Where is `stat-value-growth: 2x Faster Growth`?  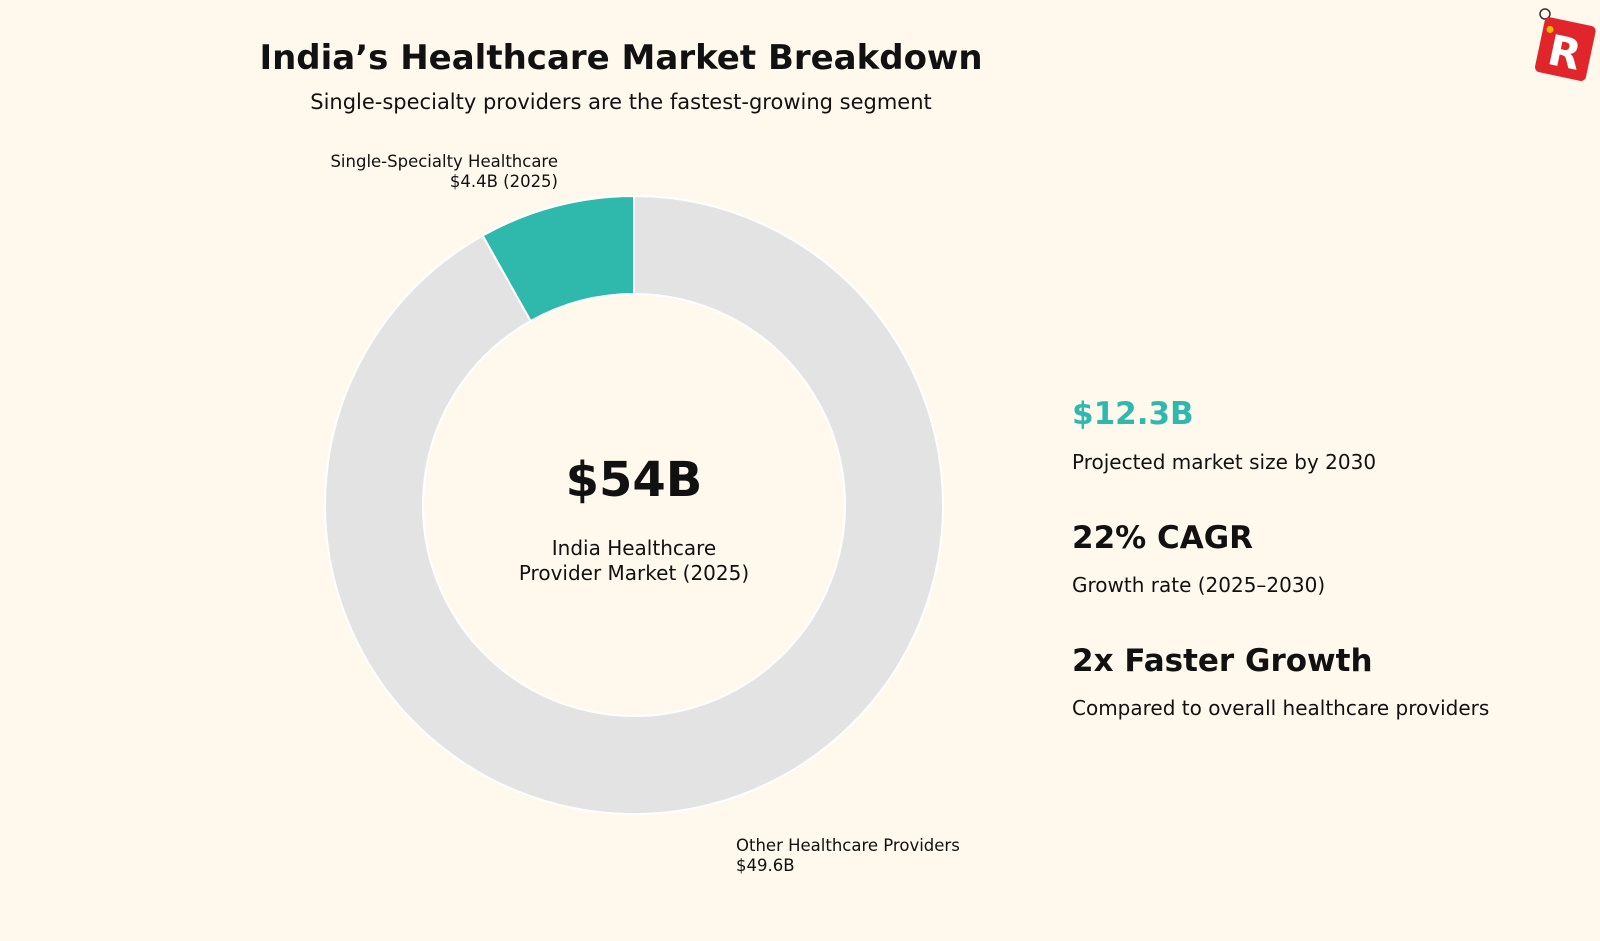
stat-value-growth: 2x Faster Growth is located at coordinates (1222, 661).